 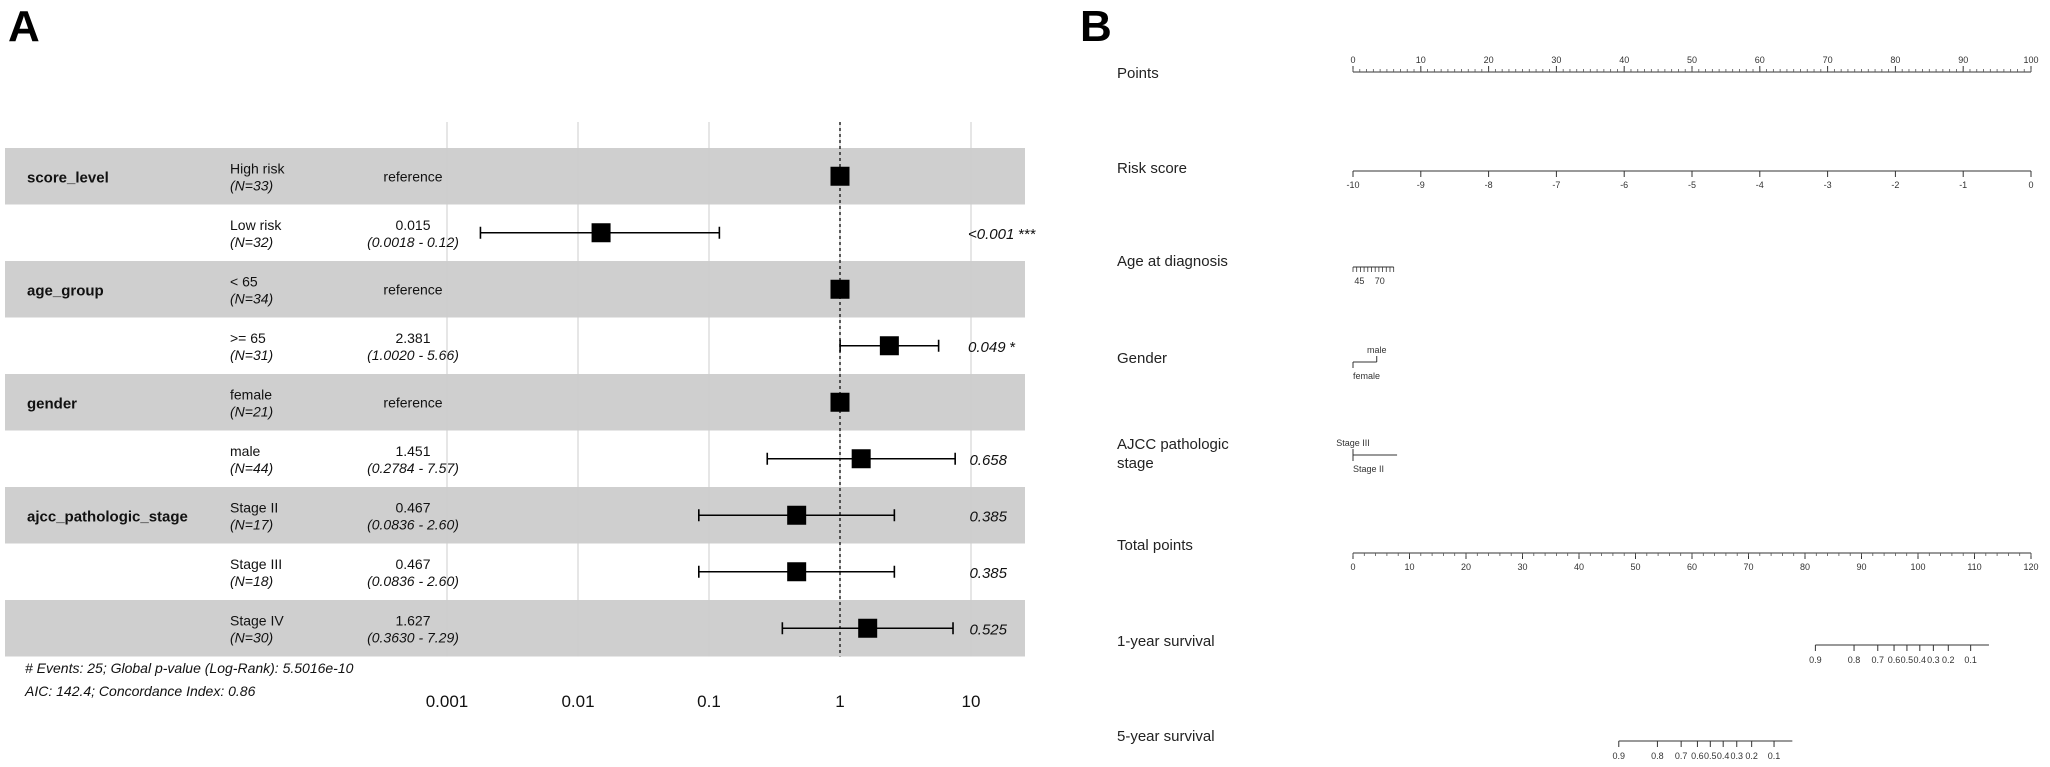 I want to click on tick-label: 0.5, so click(x=1907, y=660).